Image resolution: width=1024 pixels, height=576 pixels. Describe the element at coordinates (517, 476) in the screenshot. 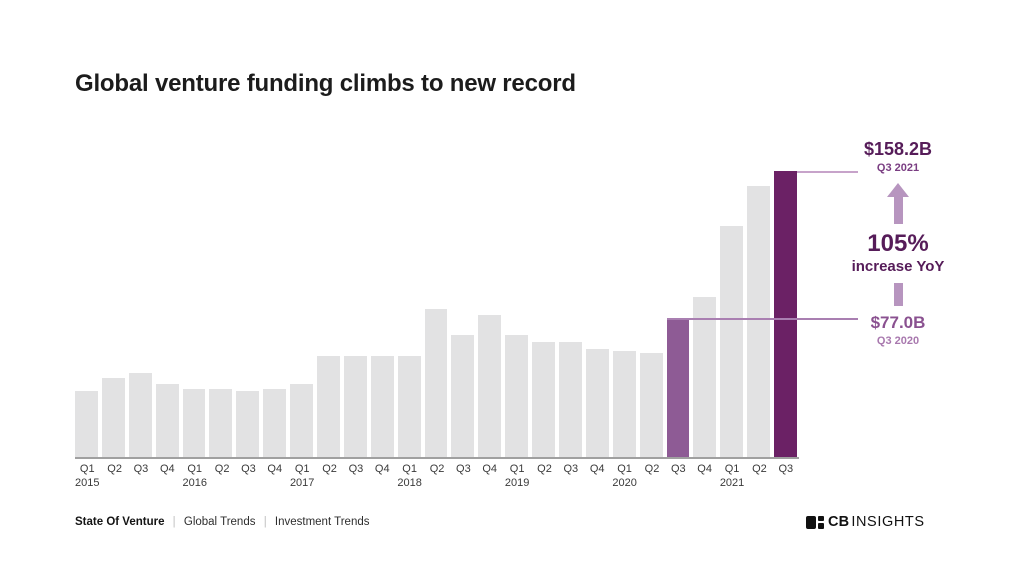

I see `x-tick-q1-2019: Q1 2019` at that location.